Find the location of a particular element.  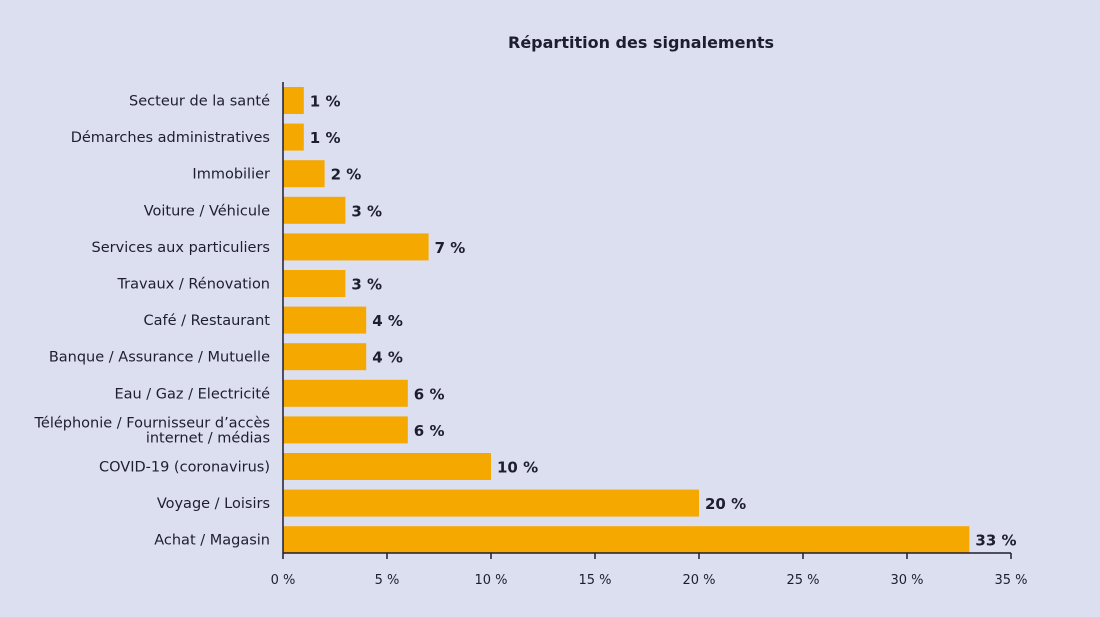

category-label: Achat / Magasin is located at coordinates (212, 541).